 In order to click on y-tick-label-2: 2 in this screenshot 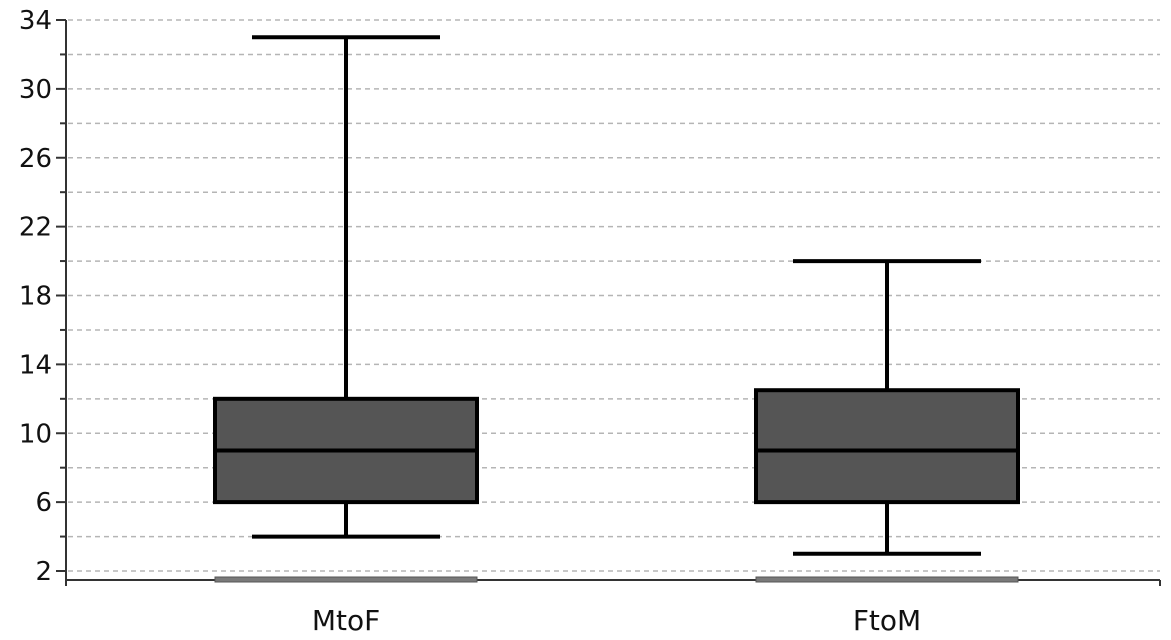, I will do `click(43, 572)`.